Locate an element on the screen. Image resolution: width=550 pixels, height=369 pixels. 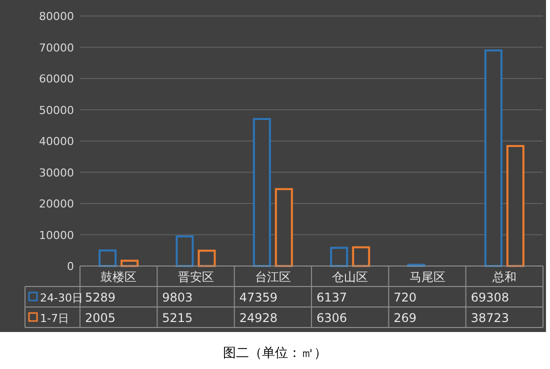
data-label: 269 is located at coordinates (405, 318).